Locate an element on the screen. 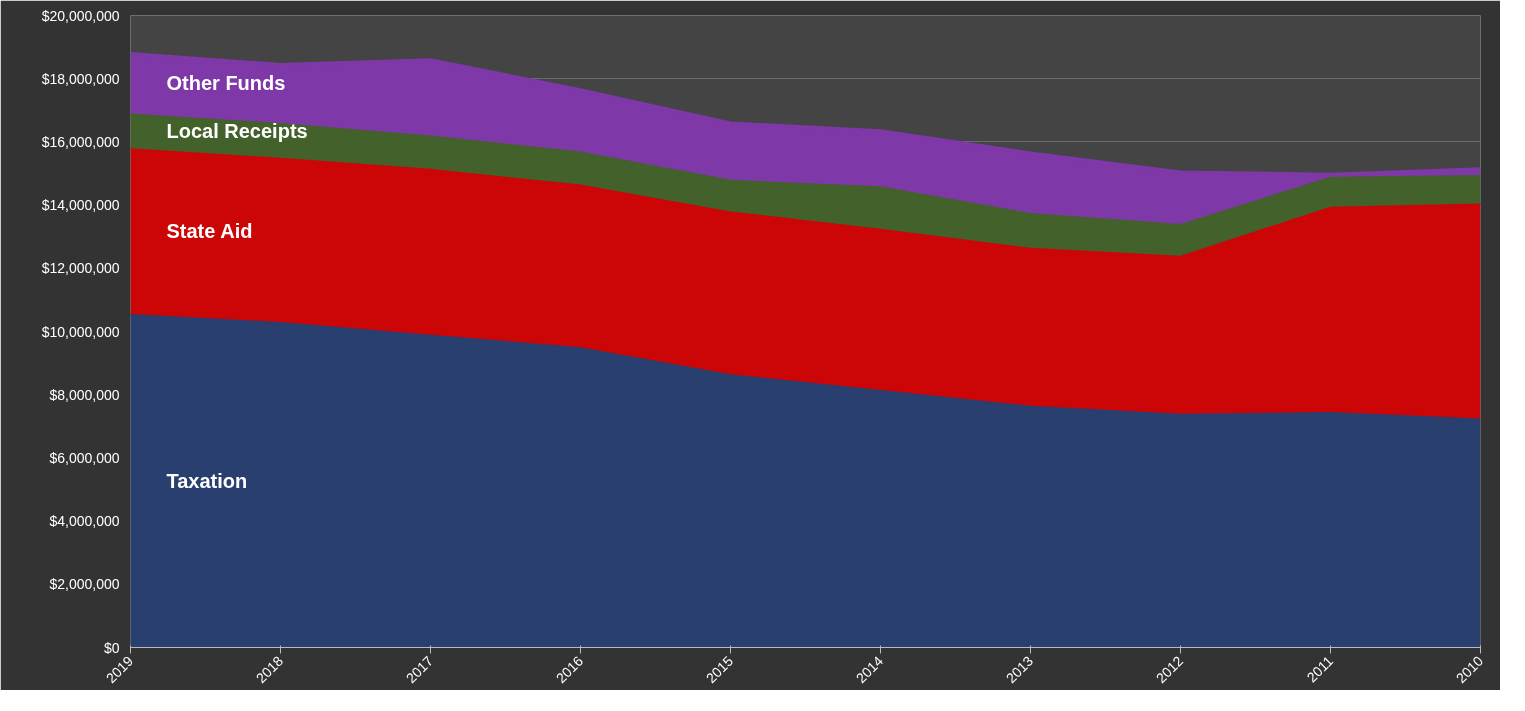  series-label: Local Receipts is located at coordinates (237, 130).